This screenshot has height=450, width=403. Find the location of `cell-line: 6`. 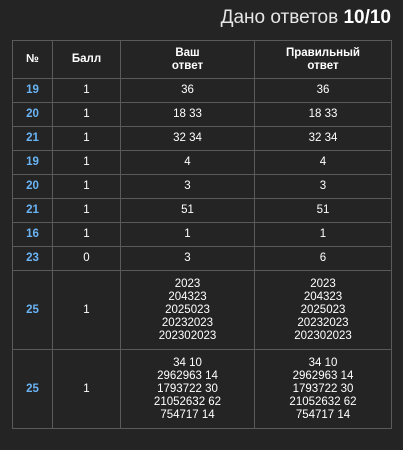

cell-line: 6 is located at coordinates (323, 258).